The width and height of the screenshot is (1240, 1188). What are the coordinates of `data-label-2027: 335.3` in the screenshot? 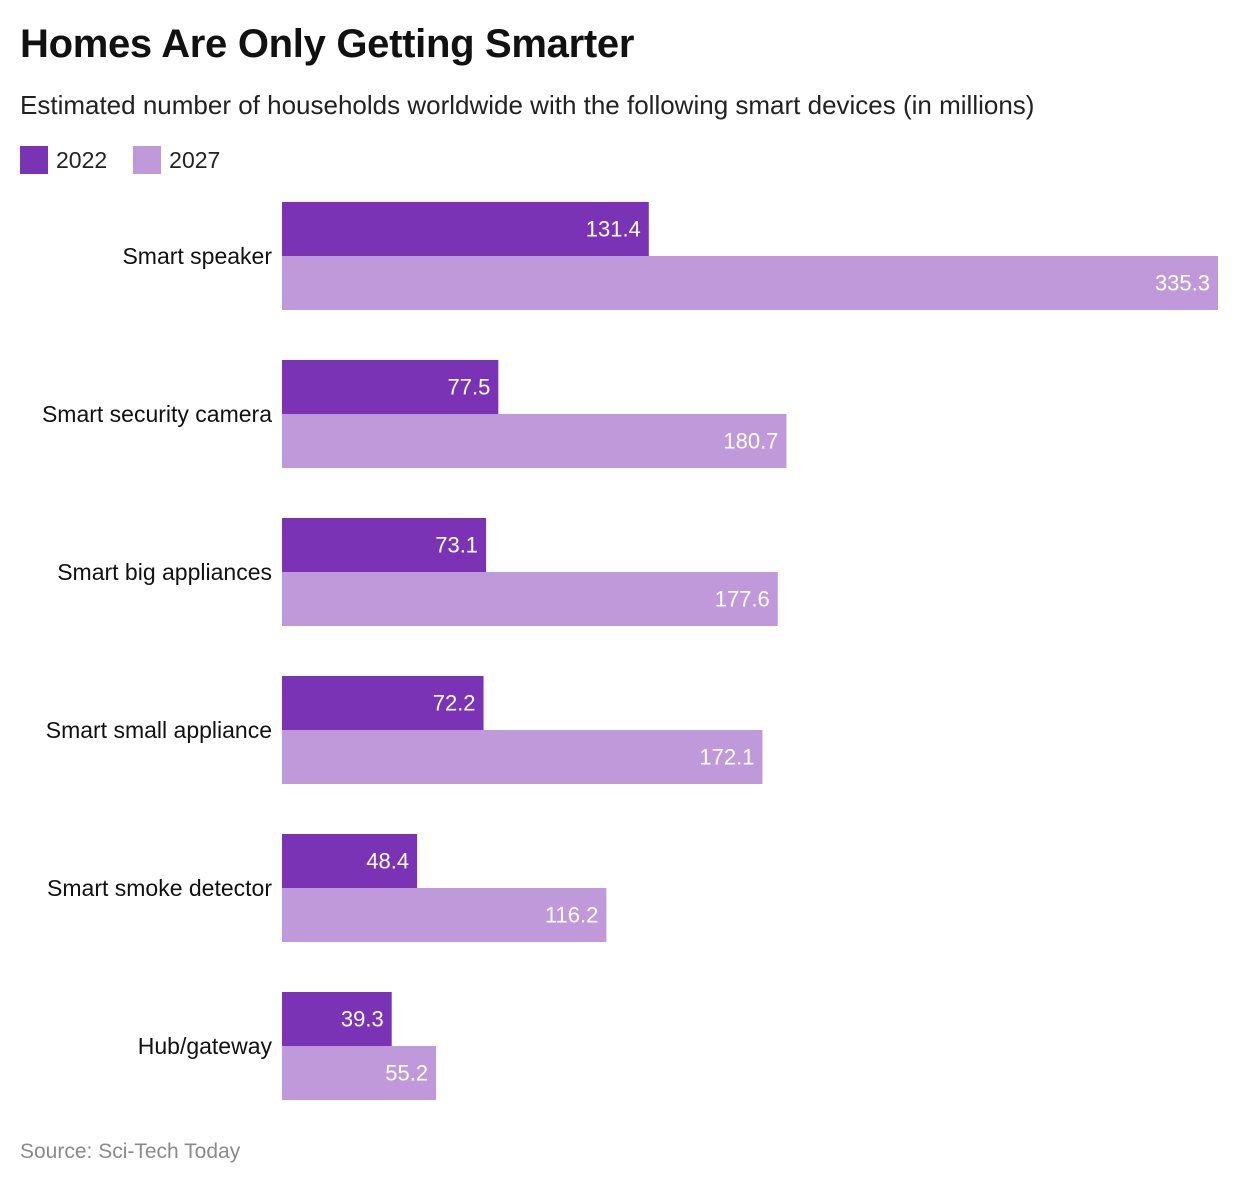 It's located at (1182, 283).